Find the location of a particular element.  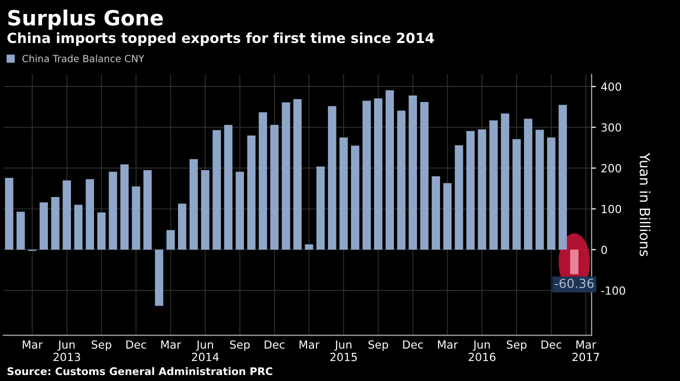

y-tick-label: 400 is located at coordinates (611, 86).